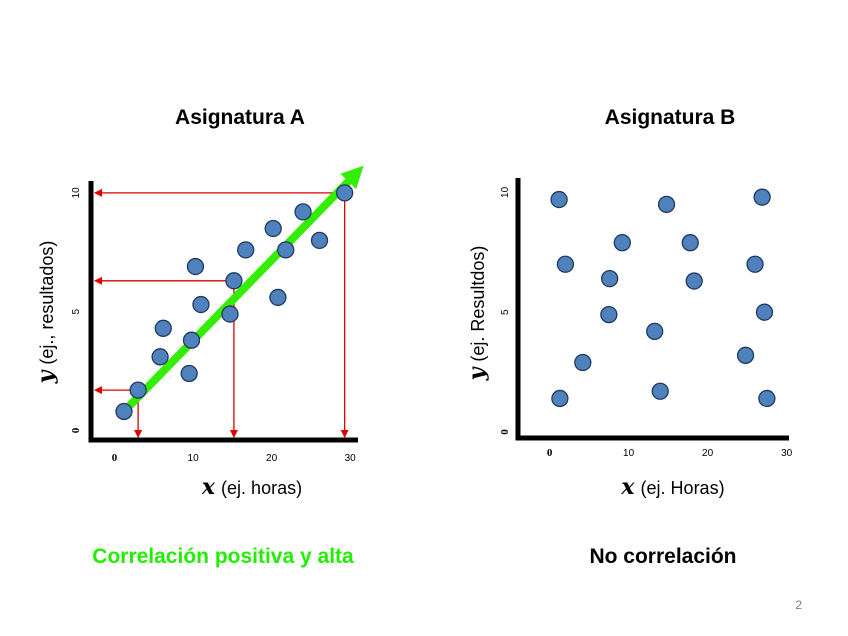  What do you see at coordinates (46, 376) in the screenshot?
I see `a-y-axis-var: y` at bounding box center [46, 376].